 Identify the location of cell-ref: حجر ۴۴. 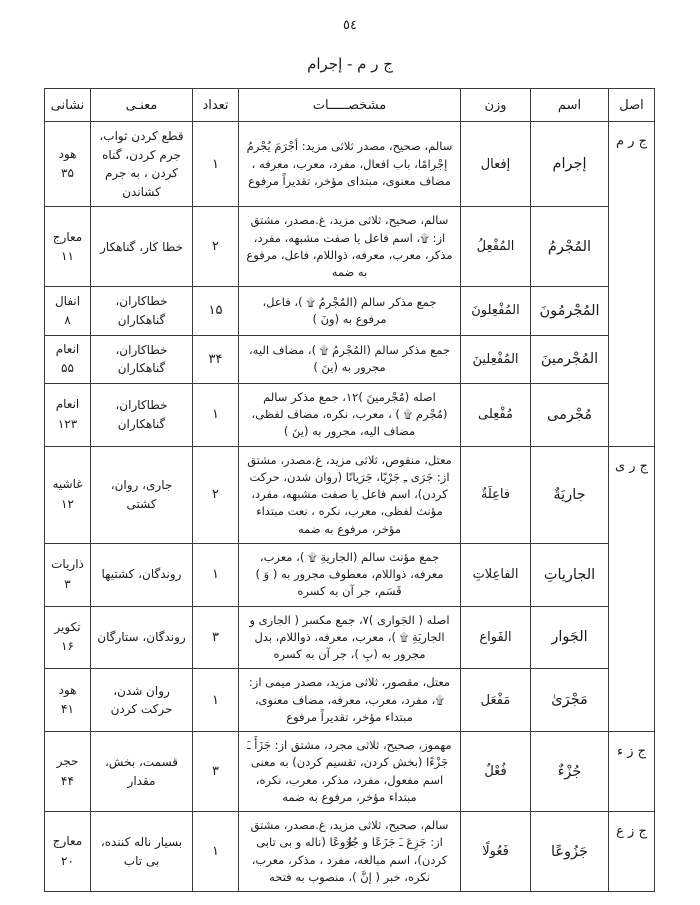
(67, 771).